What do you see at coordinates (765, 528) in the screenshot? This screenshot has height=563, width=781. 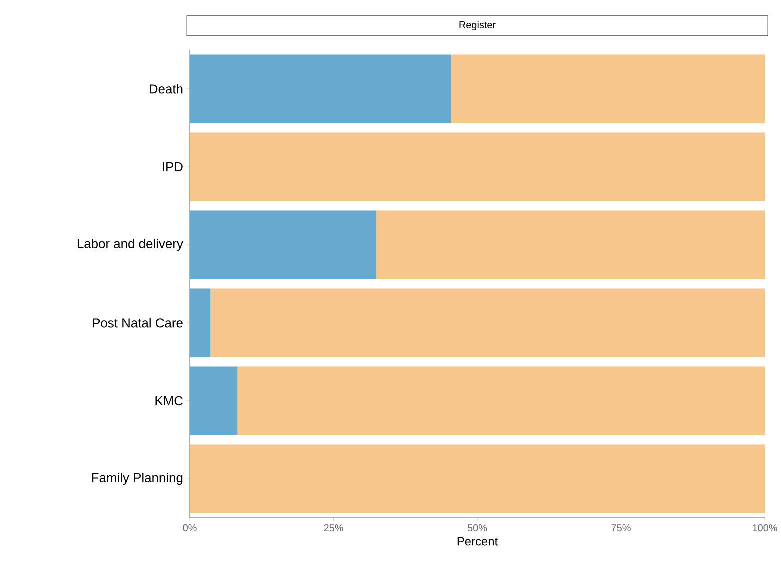 I see `x-tick-label: 100%` at bounding box center [765, 528].